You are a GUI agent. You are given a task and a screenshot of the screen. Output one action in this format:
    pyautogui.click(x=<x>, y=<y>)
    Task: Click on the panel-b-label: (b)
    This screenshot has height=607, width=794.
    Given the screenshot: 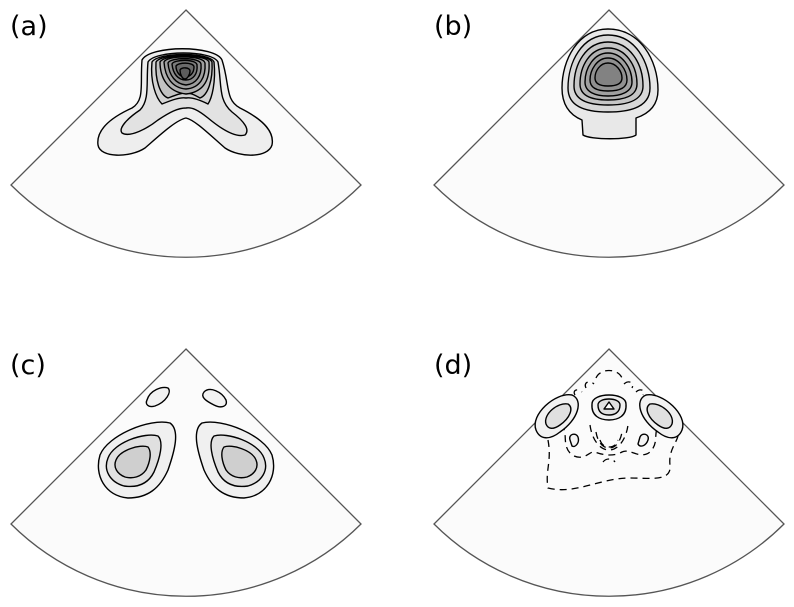 What is the action you would take?
    pyautogui.click(x=453, y=26)
    